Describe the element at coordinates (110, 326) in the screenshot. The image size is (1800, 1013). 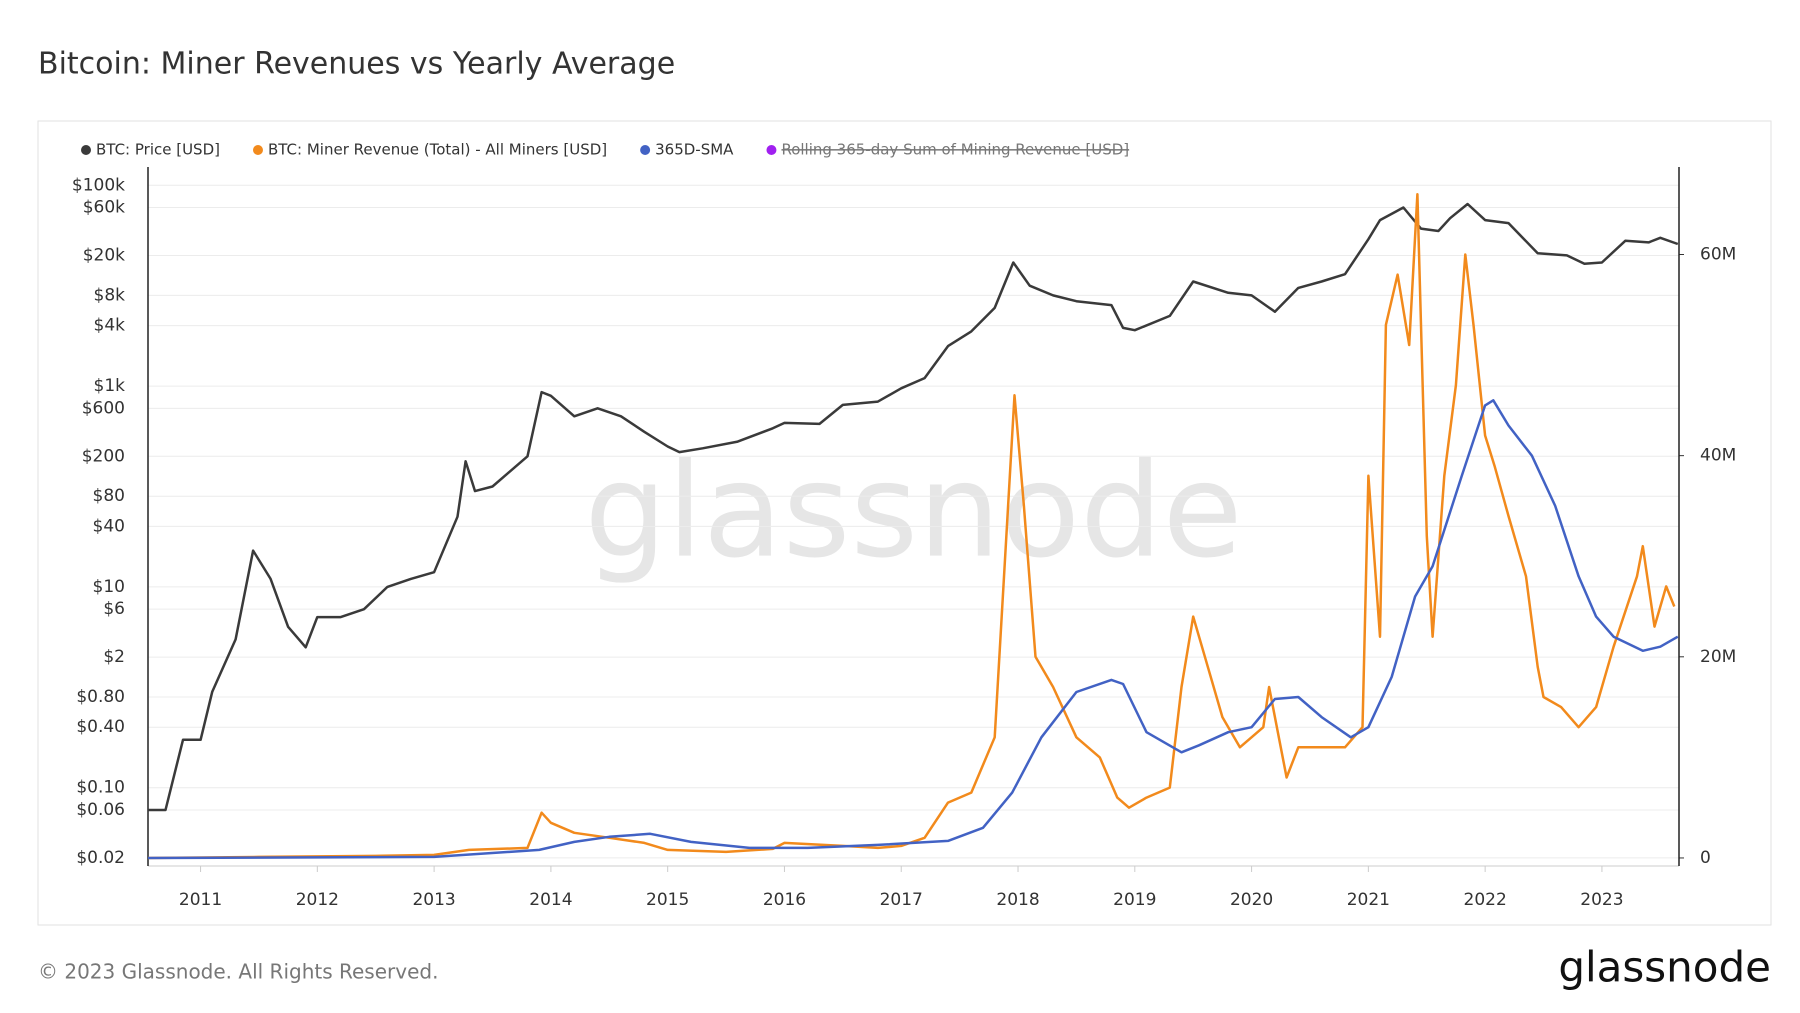
I see `y-tick-label: $4k` at that location.